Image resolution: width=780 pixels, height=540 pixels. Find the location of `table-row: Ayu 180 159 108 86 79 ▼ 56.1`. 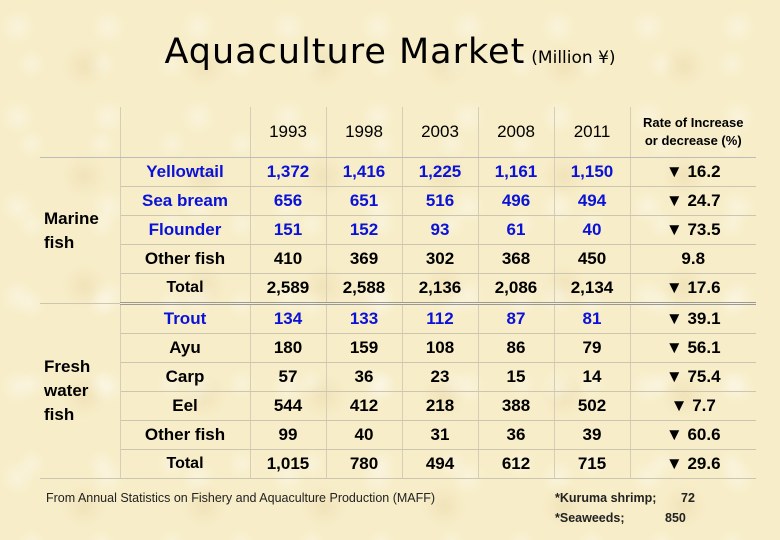

table-row: Ayu 180 159 108 86 79 ▼ 56.1 is located at coordinates (398, 348).